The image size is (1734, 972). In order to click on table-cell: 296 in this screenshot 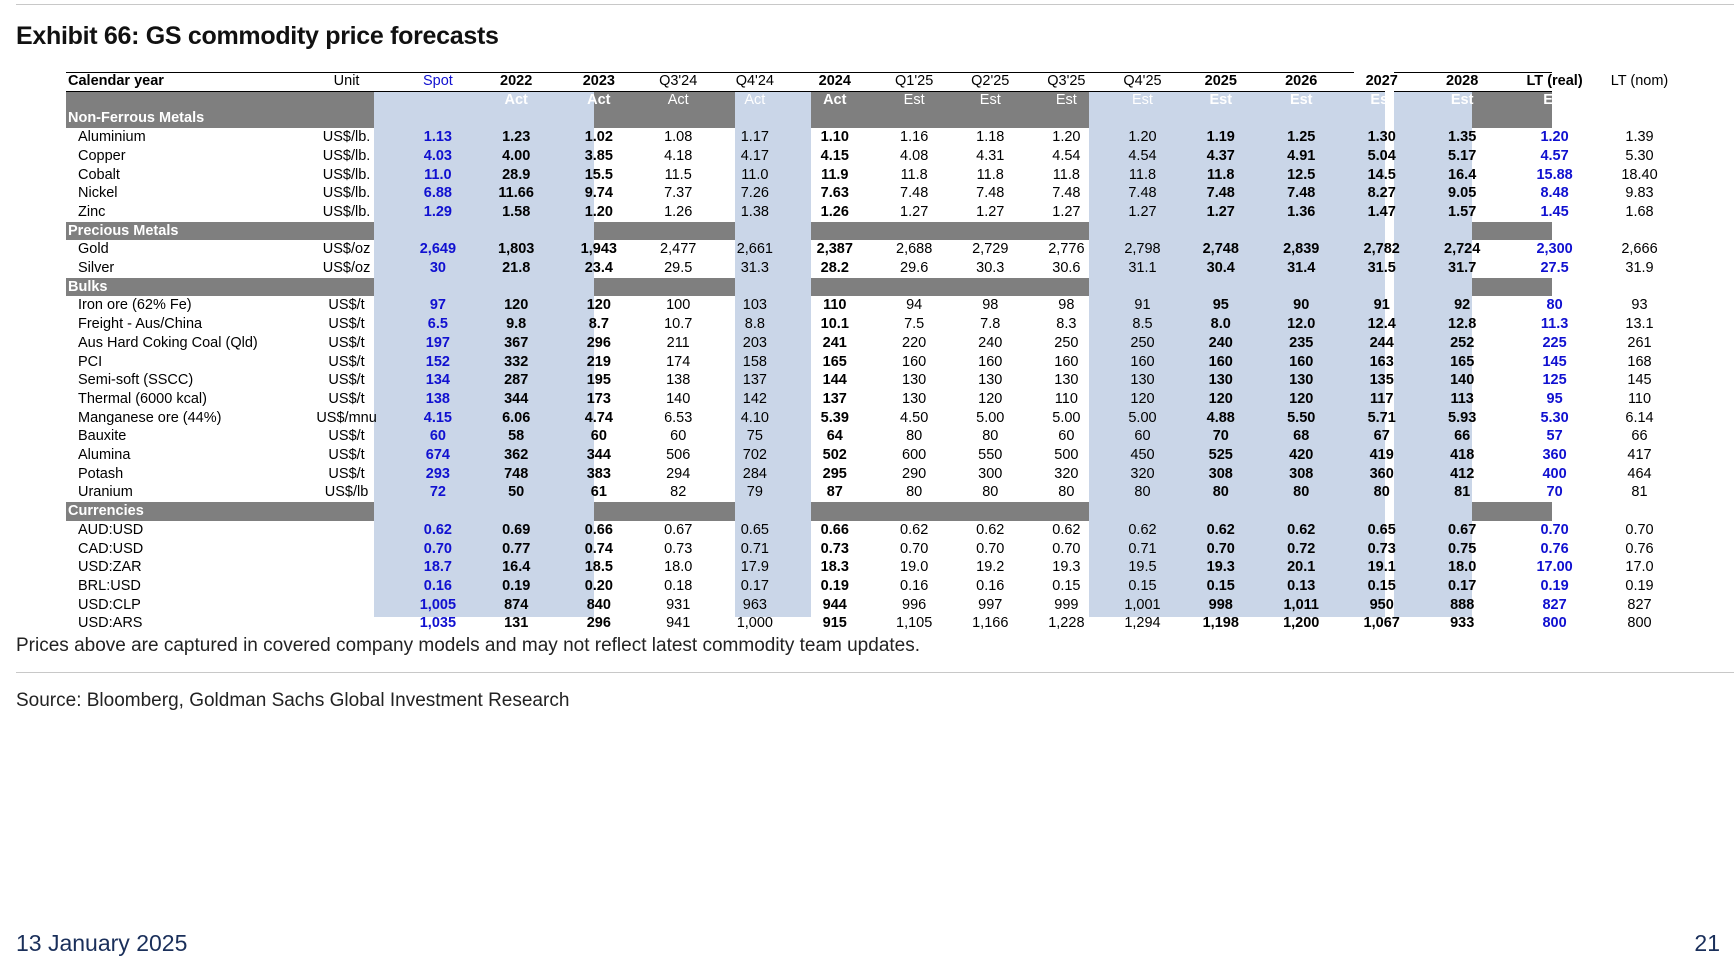, I will do `click(598, 342)`.